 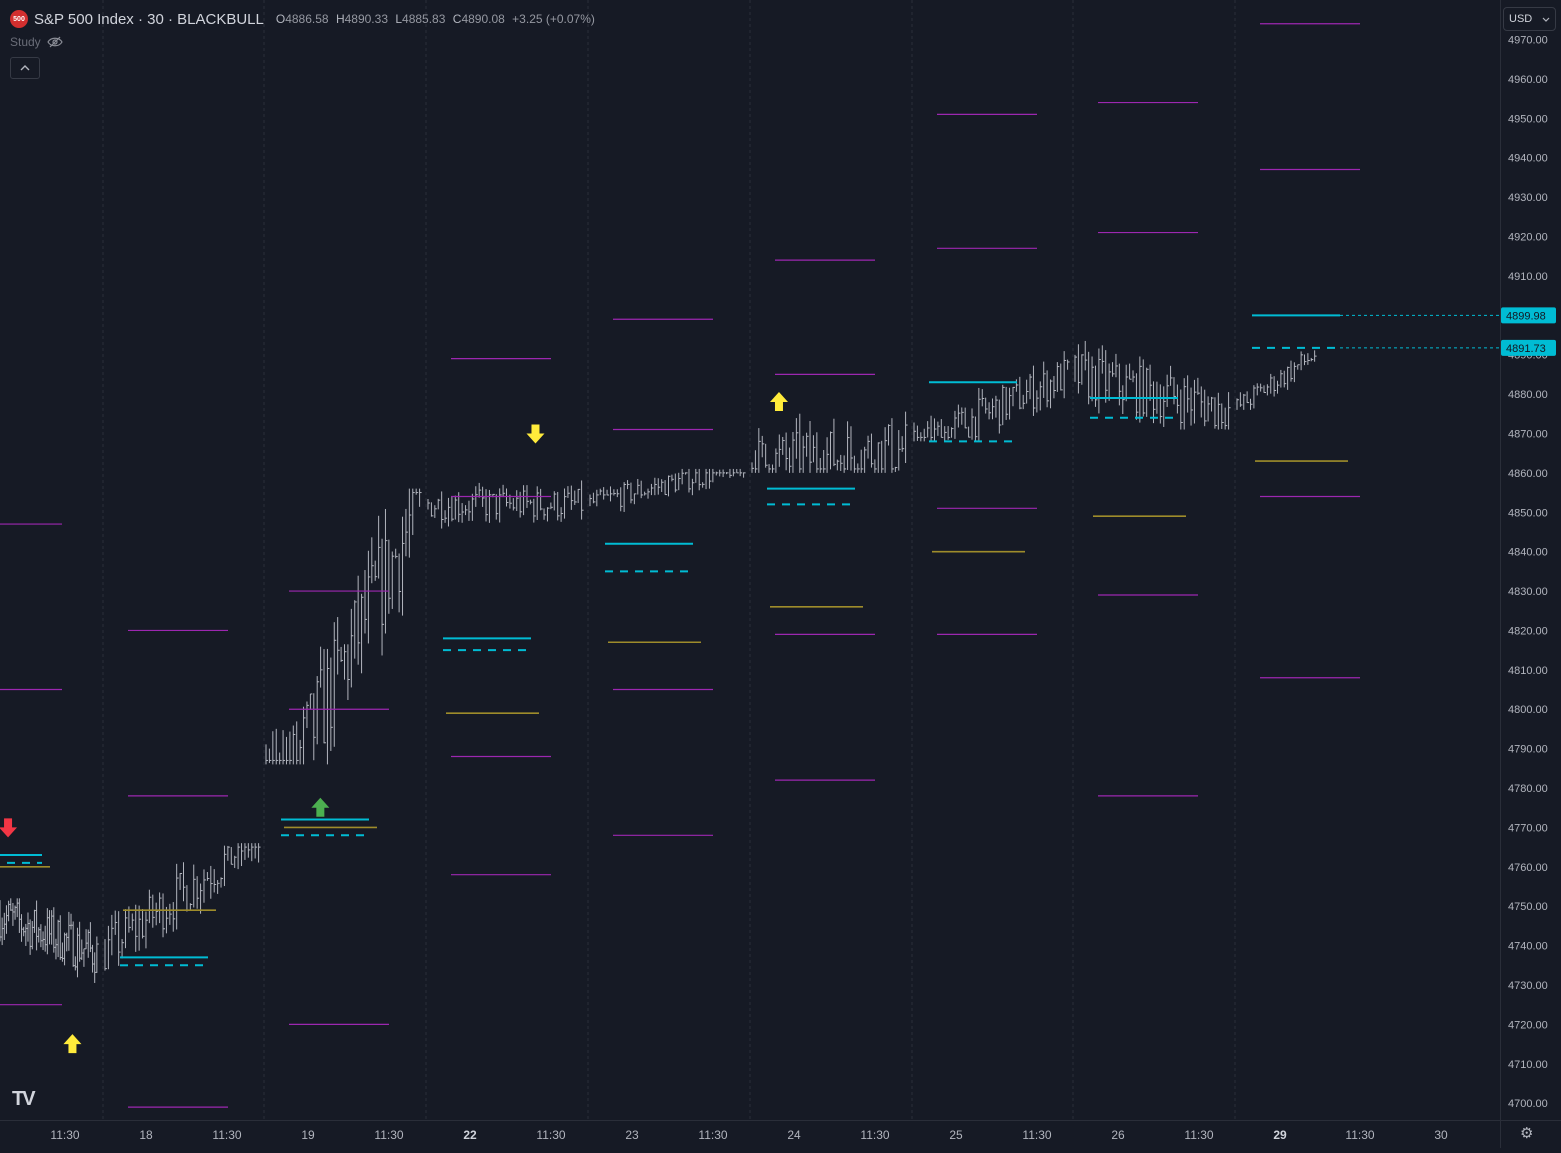 What do you see at coordinates (1528, 198) in the screenshot?
I see `price-tick-label: 4930.00` at bounding box center [1528, 198].